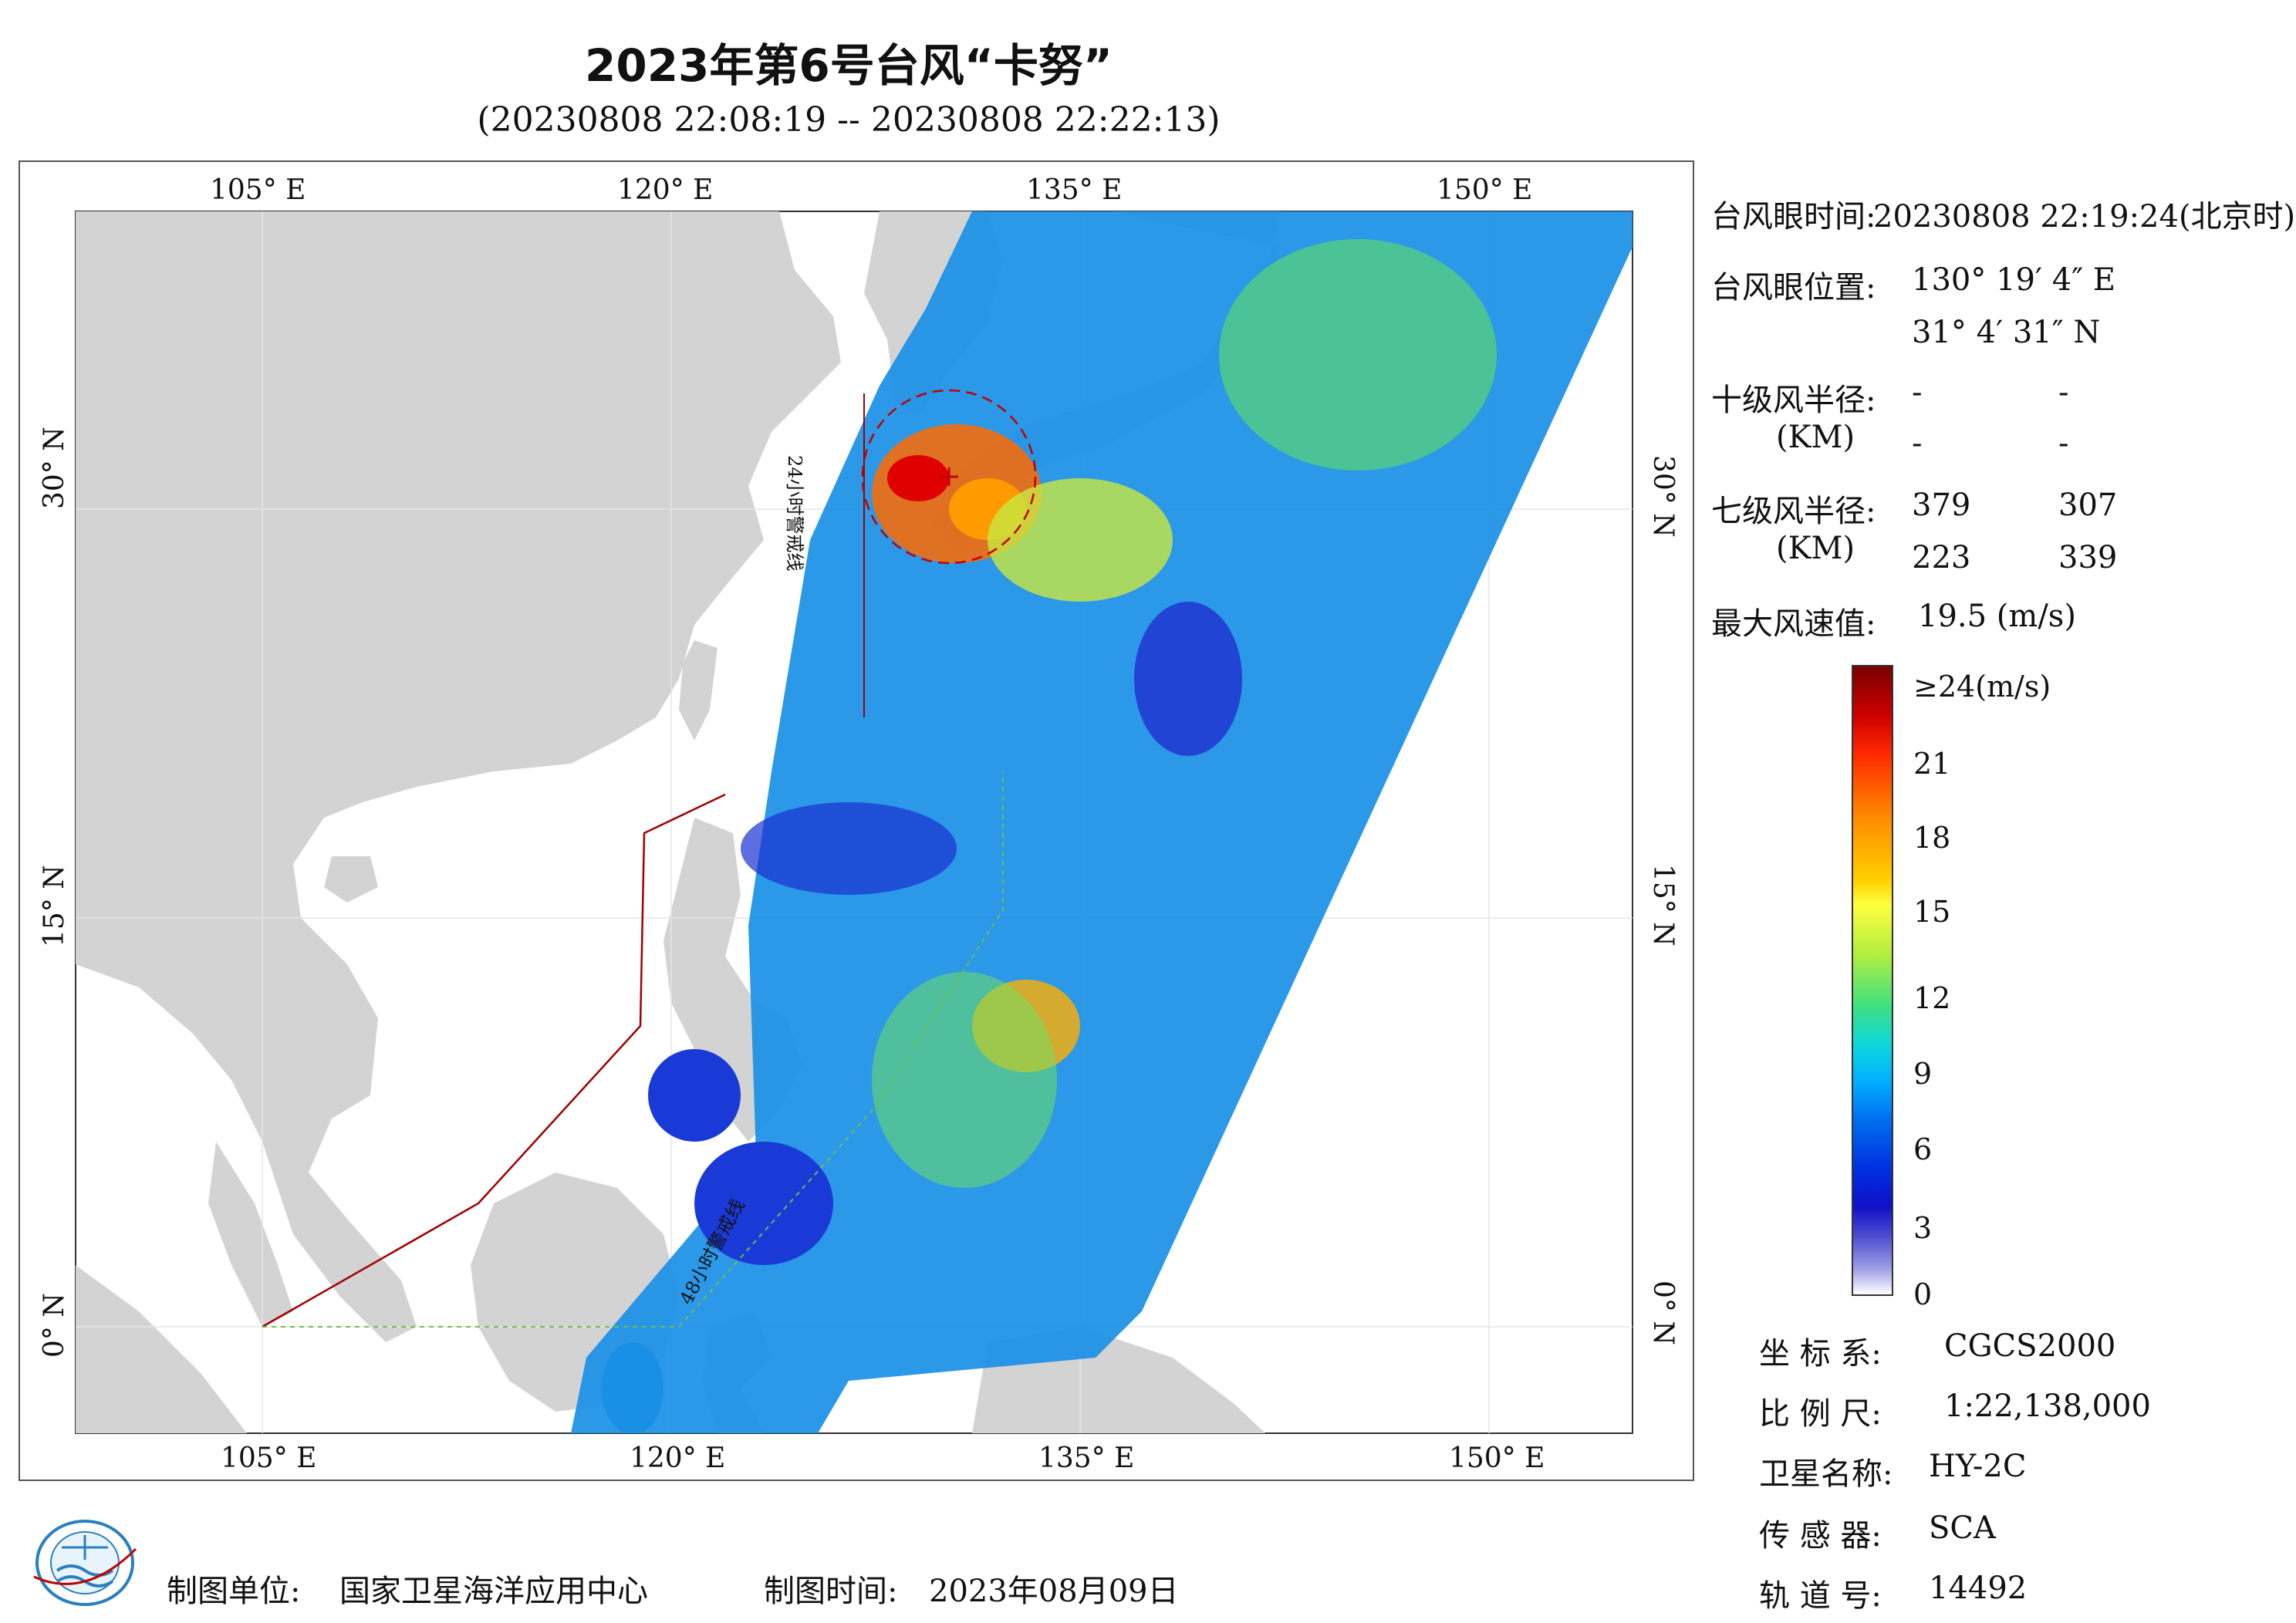 The height and width of the screenshot is (1623, 2296). Describe the element at coordinates (794, 513) in the screenshot. I see `track-label-24h: 24小时警戒线` at that location.